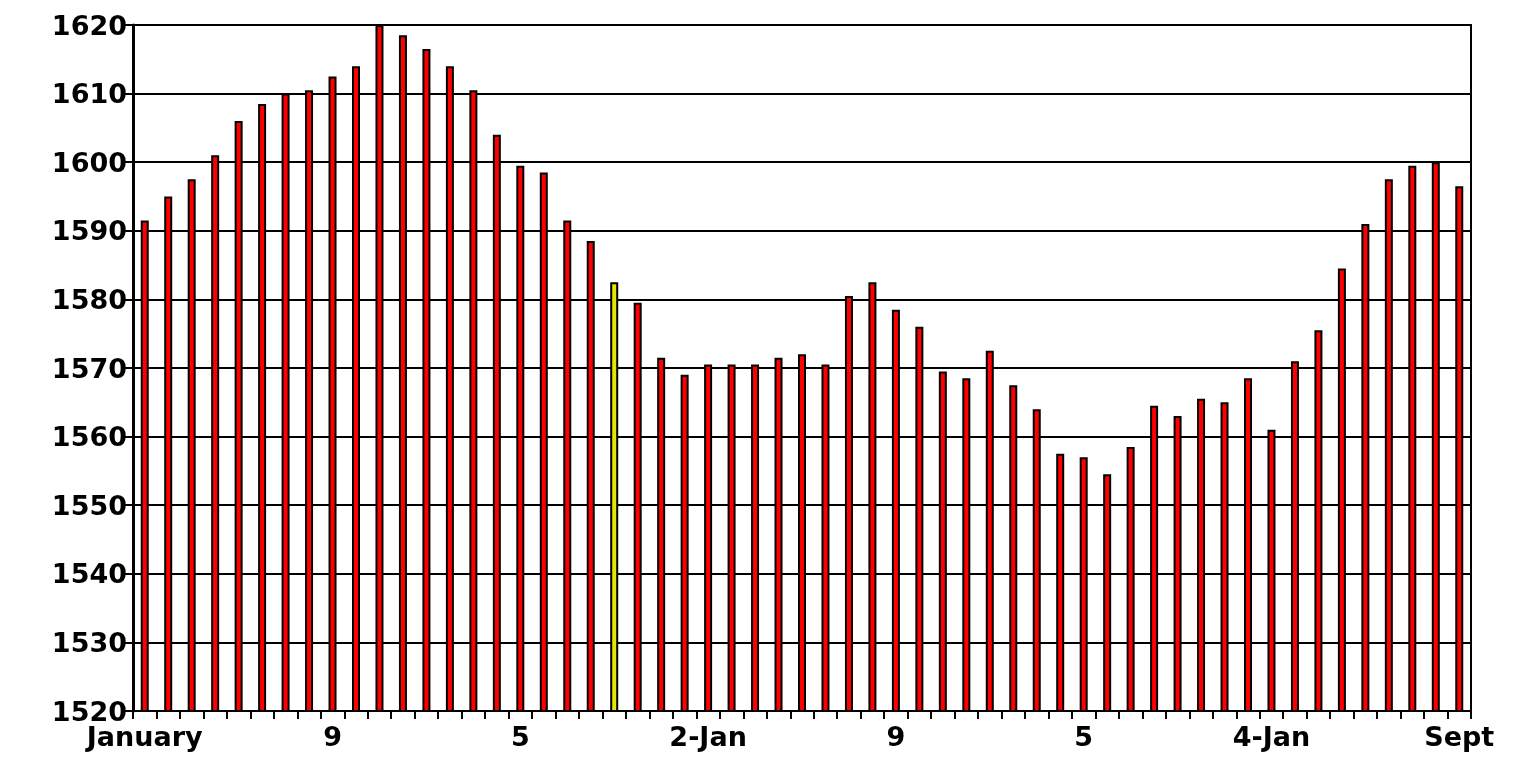 Image resolution: width=1528 pixels, height=782 pixels. Describe the element at coordinates (89, 437) in the screenshot. I see `y-tick-label: 1560` at that location.